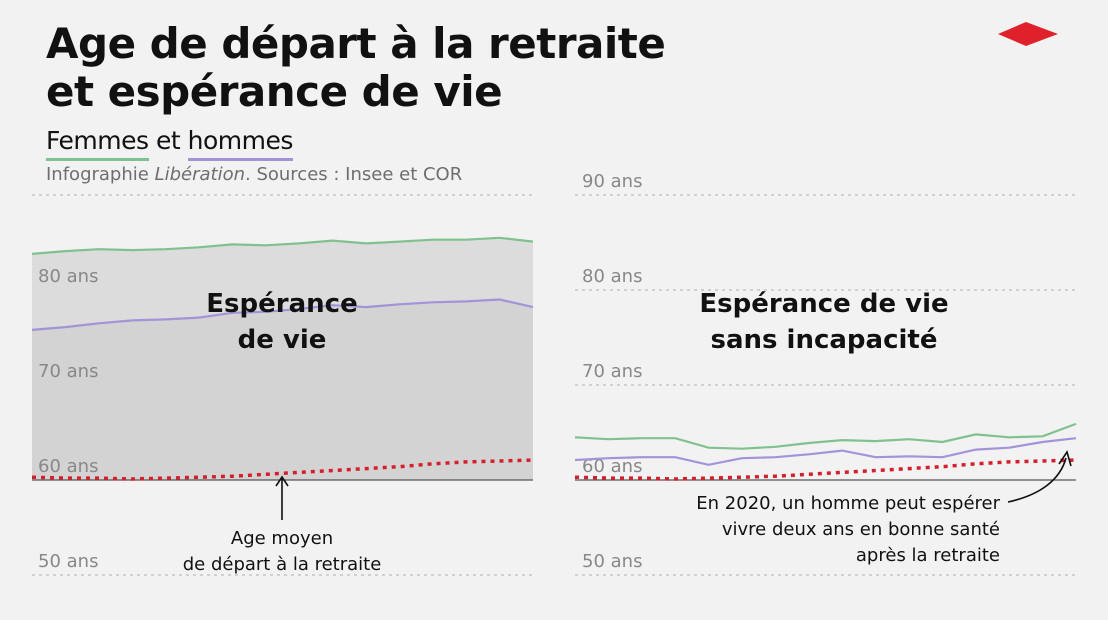 The width and height of the screenshot is (1108, 620). I want to click on source-suffix: . Sources : Insee et COR, so click(354, 174).